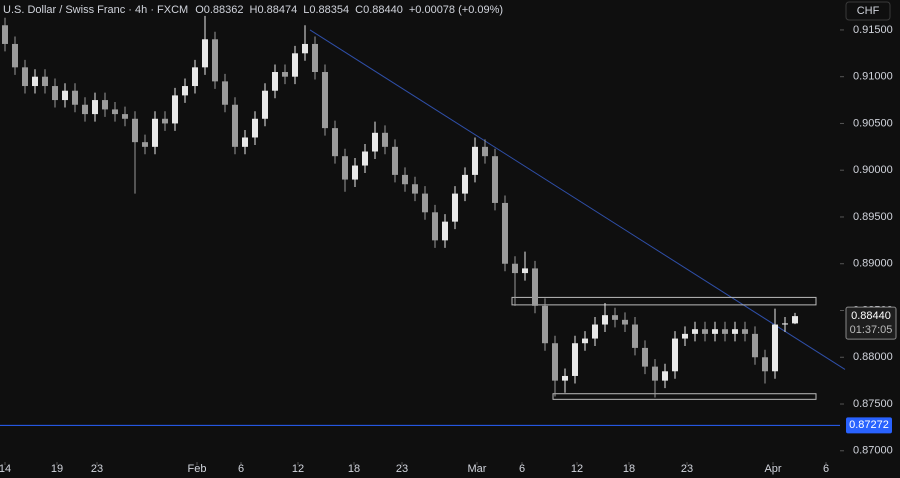 This screenshot has height=478, width=900. I want to click on y-tick-label: 0.87500, so click(873, 404).